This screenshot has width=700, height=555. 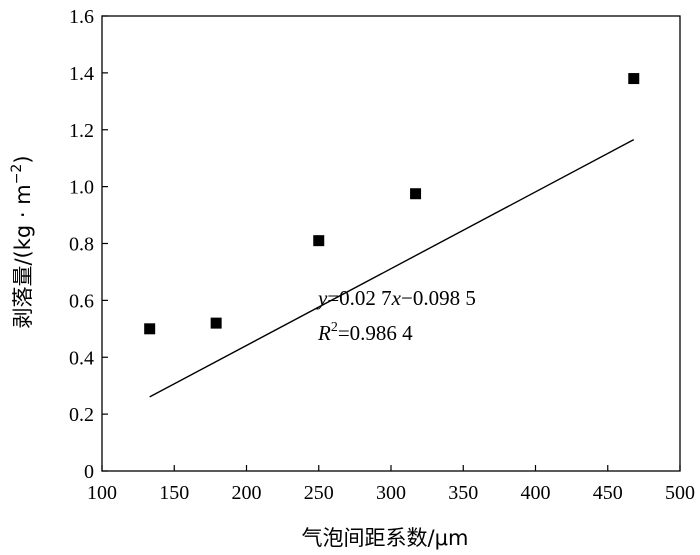 I want to click on fit-equation: y=0.02 7x−0.098 5, so click(x=396, y=298).